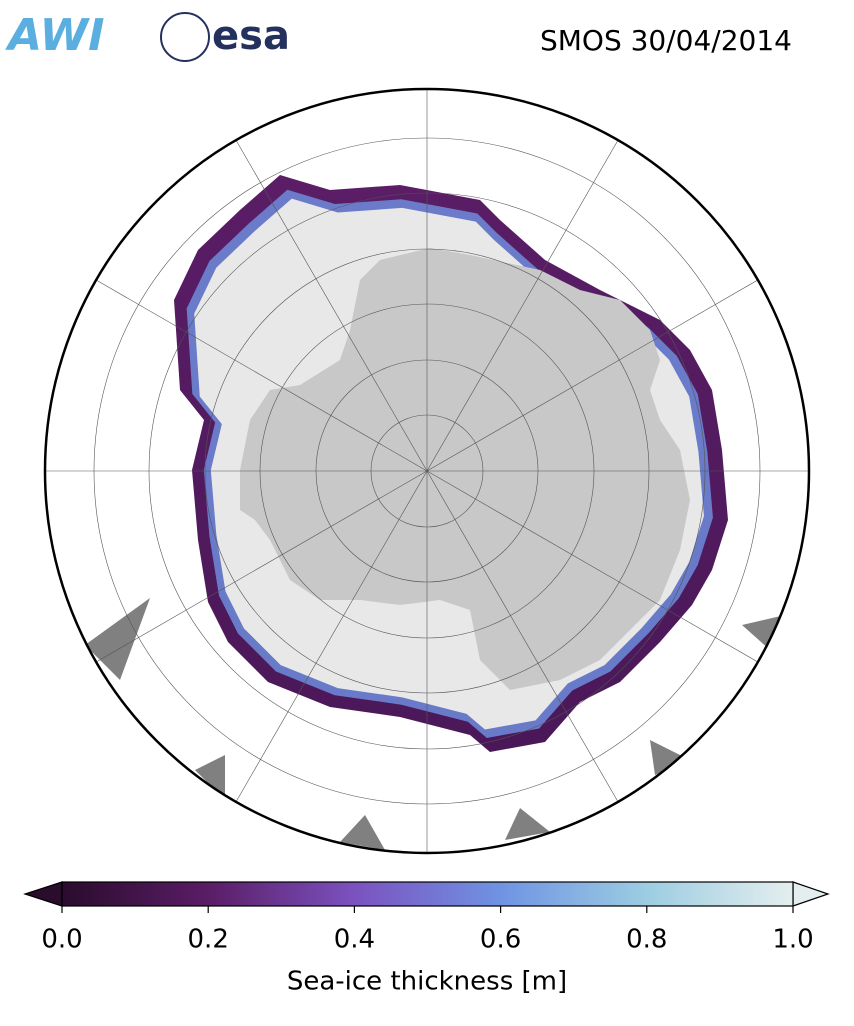 The image size is (854, 1026). I want to click on logo-esa-mark, so click(185, 37).